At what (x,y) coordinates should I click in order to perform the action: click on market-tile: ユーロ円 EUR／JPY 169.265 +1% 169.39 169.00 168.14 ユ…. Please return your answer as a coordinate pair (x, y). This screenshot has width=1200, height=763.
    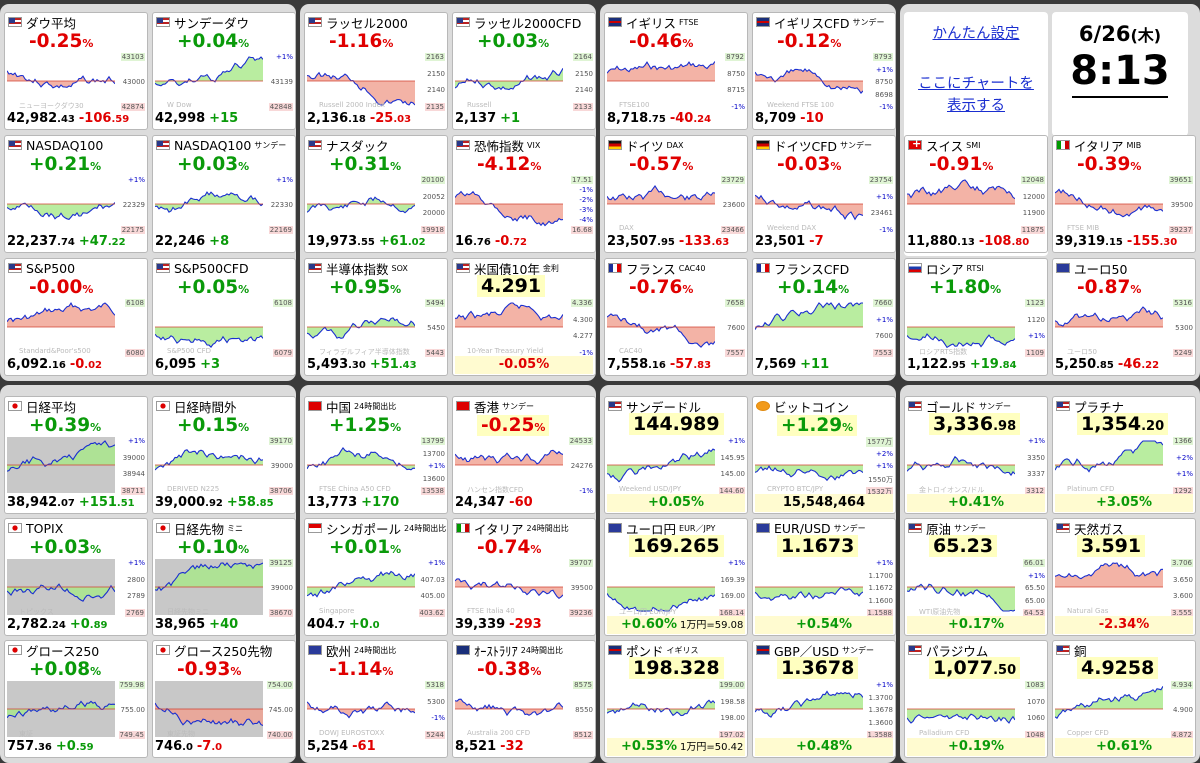
    Looking at the image, I should click on (676, 577).